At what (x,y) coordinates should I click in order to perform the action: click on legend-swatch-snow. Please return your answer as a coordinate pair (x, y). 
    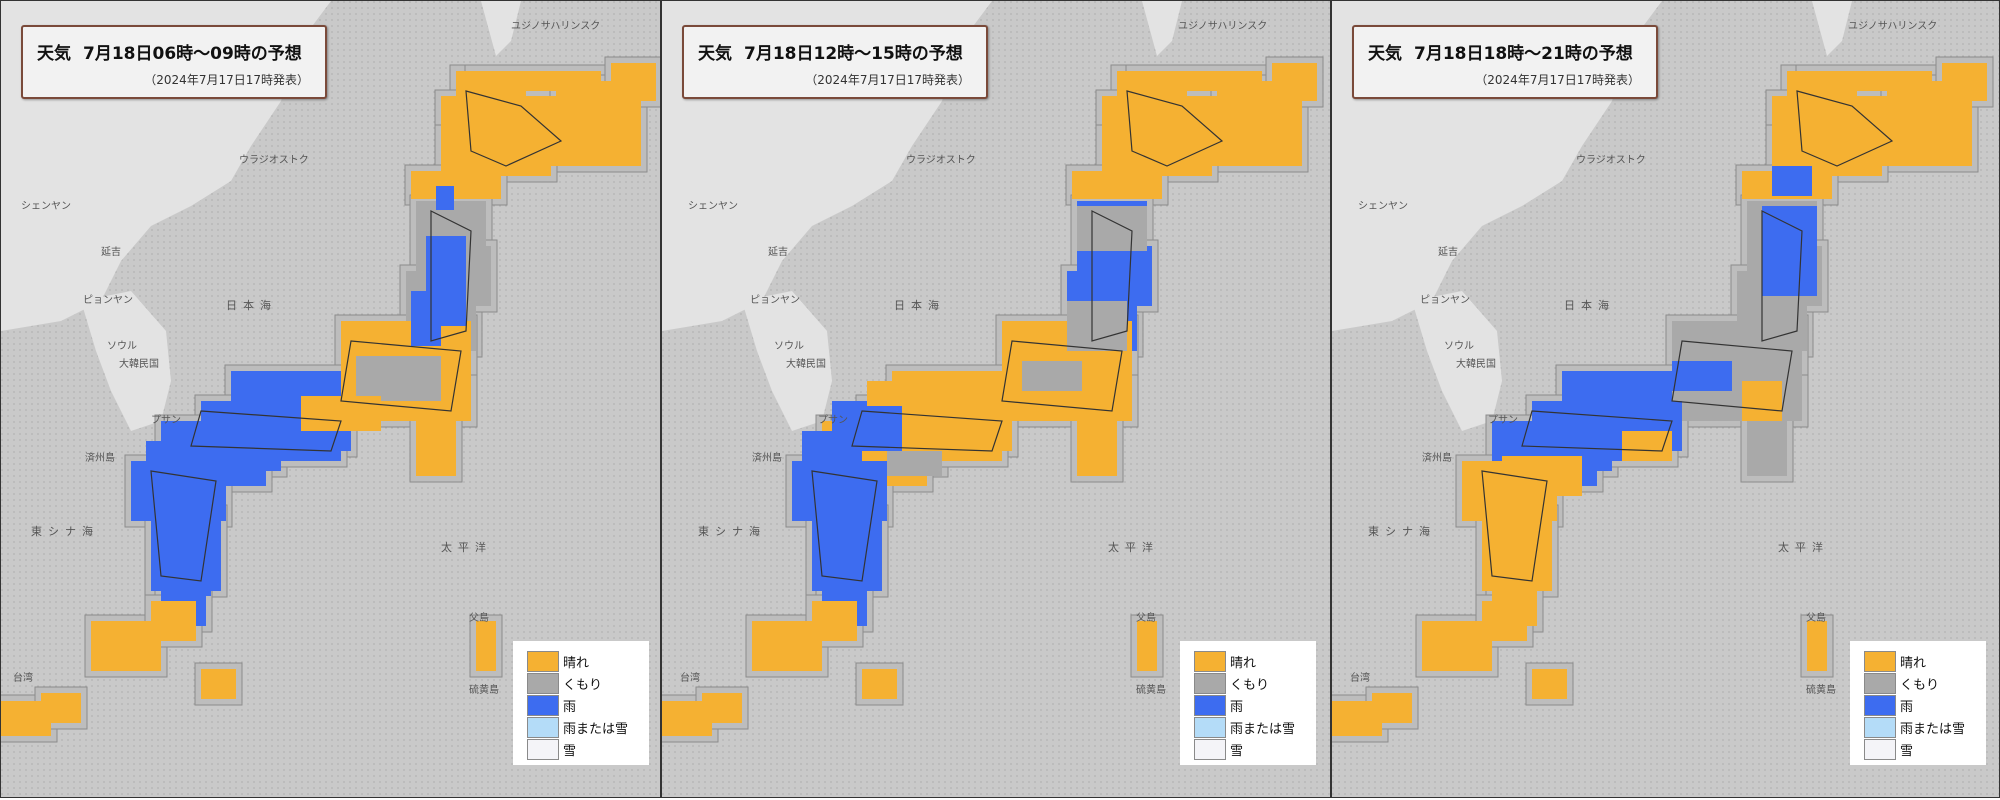
    Looking at the image, I should click on (1210, 749).